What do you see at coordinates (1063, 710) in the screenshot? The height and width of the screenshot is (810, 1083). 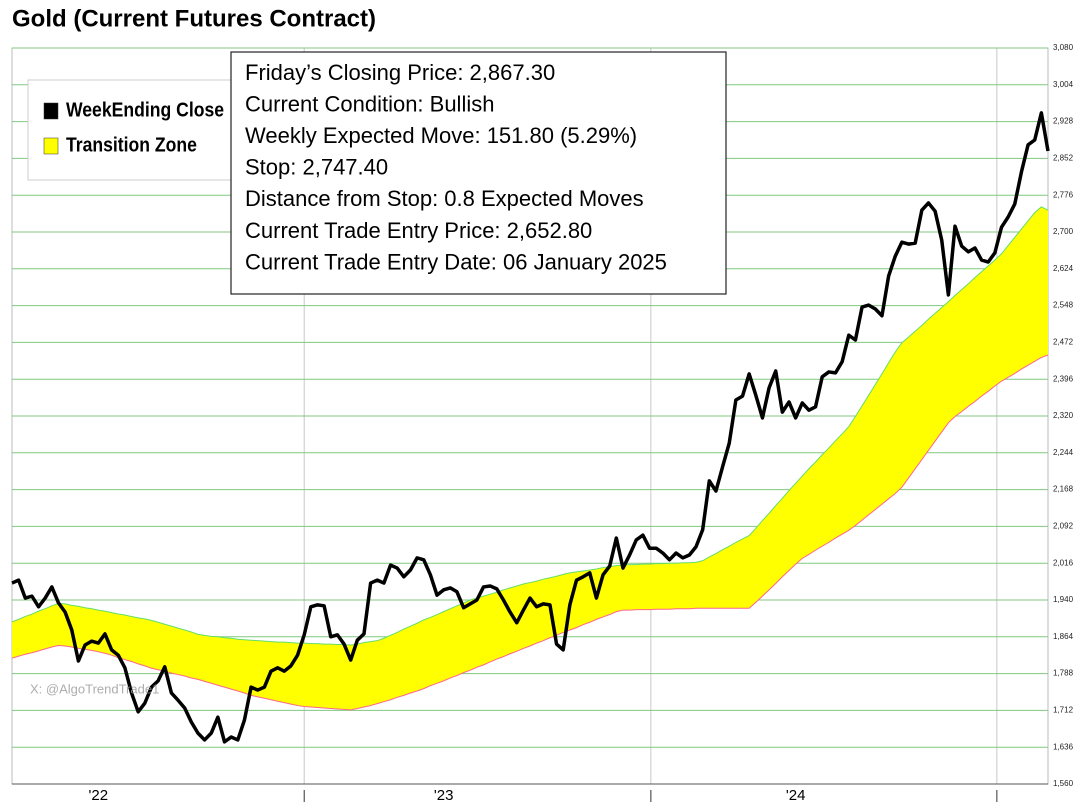 I see `y-tick-label: 1,712` at bounding box center [1063, 710].